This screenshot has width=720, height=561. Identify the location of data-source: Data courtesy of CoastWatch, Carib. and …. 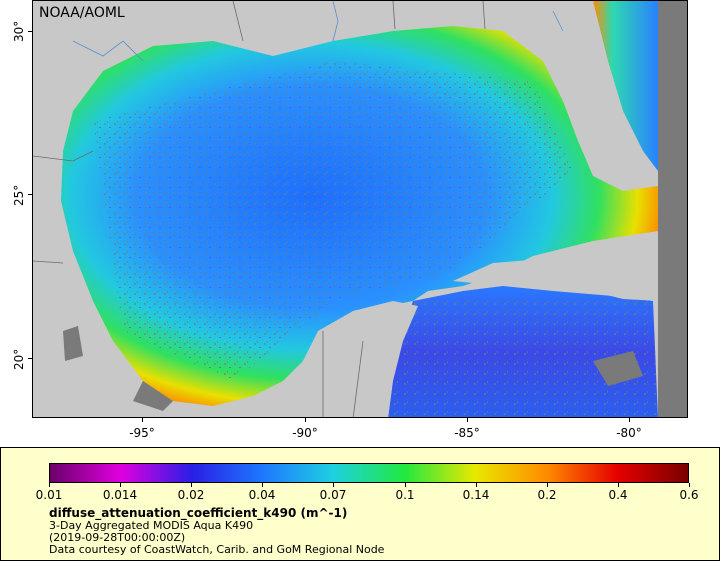
(217, 549).